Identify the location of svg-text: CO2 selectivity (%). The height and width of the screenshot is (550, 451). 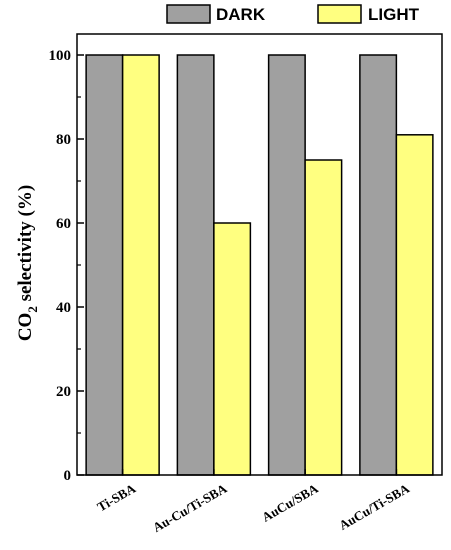
(27, 263).